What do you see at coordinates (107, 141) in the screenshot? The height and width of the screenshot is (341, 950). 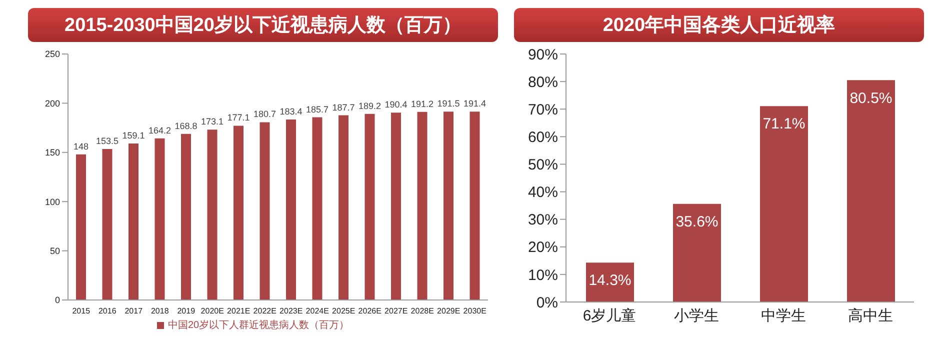 I see `data-label: 153.5` at bounding box center [107, 141].